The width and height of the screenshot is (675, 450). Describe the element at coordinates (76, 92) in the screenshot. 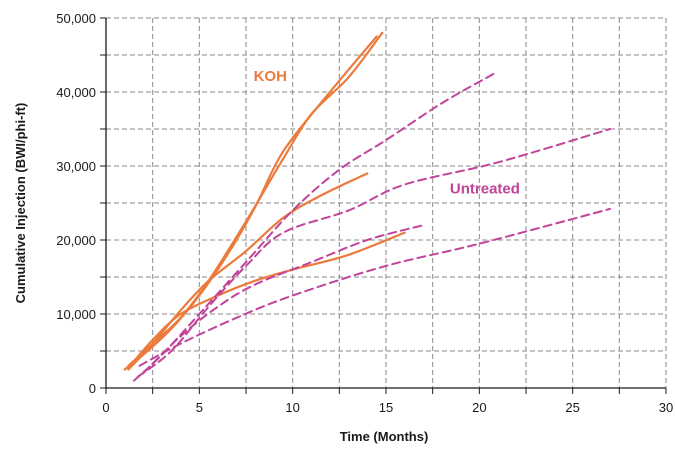

I see `y-tick-label: 40,000` at that location.